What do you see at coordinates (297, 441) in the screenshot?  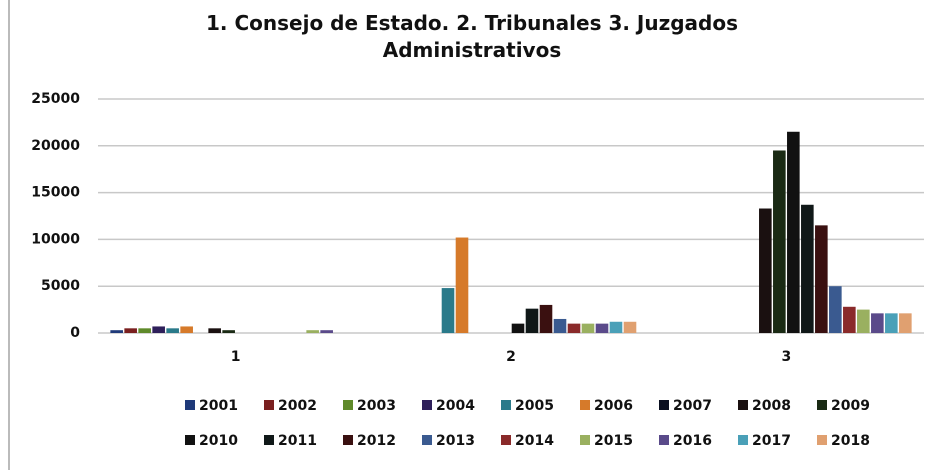 I see `legend-label: 2011` at bounding box center [297, 441].